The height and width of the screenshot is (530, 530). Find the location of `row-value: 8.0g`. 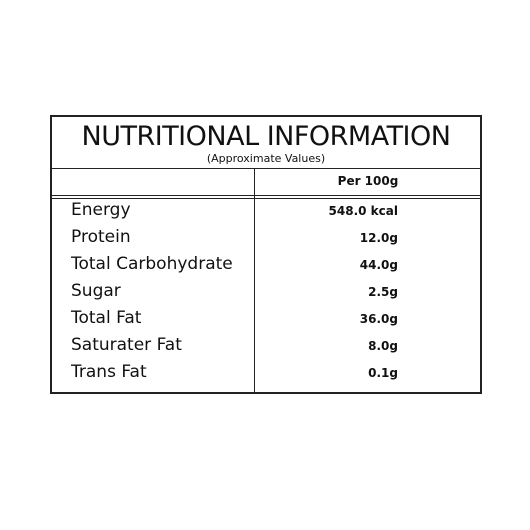

row-value: 8.0g is located at coordinates (383, 346).